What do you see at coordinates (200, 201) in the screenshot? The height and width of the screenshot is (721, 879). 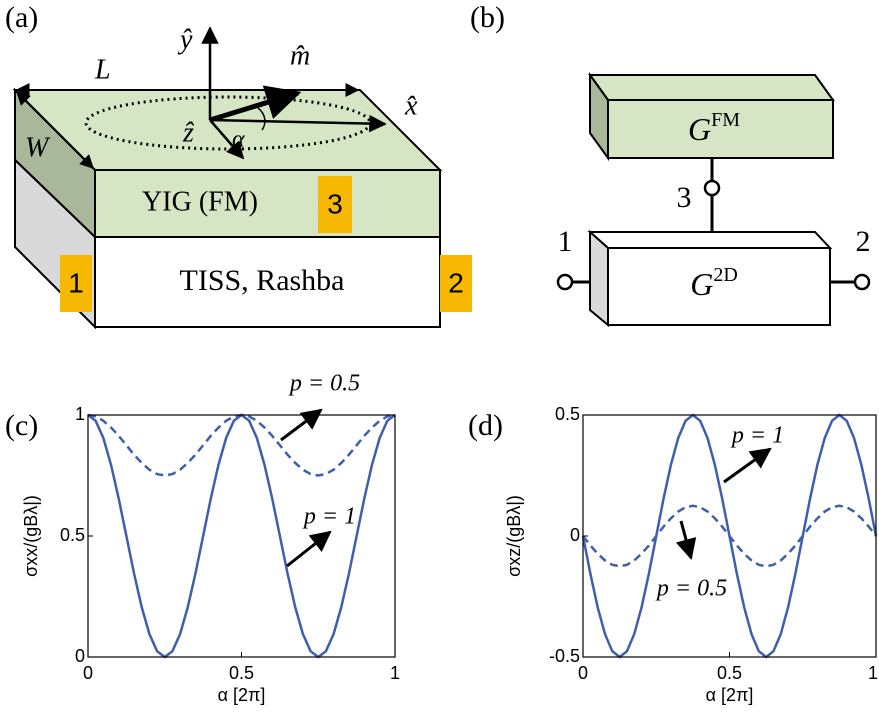 I see `layer-label: YIG (FM)` at bounding box center [200, 201].